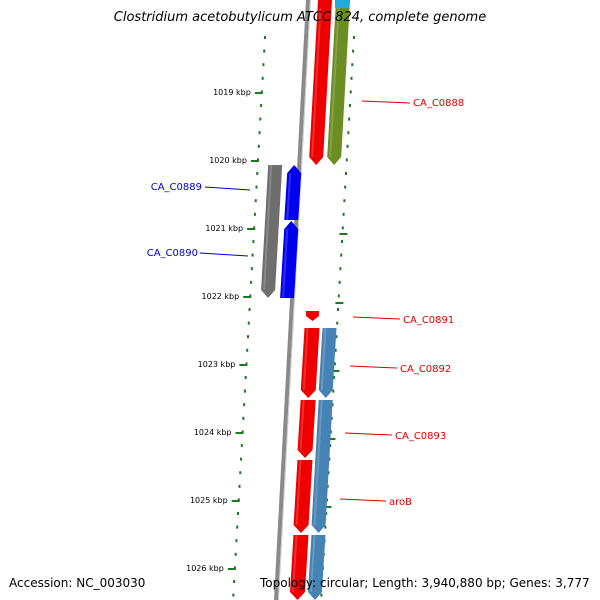  What do you see at coordinates (232, 92) in the screenshot?
I see `kbp-label: 1019 kbp` at bounding box center [232, 92].